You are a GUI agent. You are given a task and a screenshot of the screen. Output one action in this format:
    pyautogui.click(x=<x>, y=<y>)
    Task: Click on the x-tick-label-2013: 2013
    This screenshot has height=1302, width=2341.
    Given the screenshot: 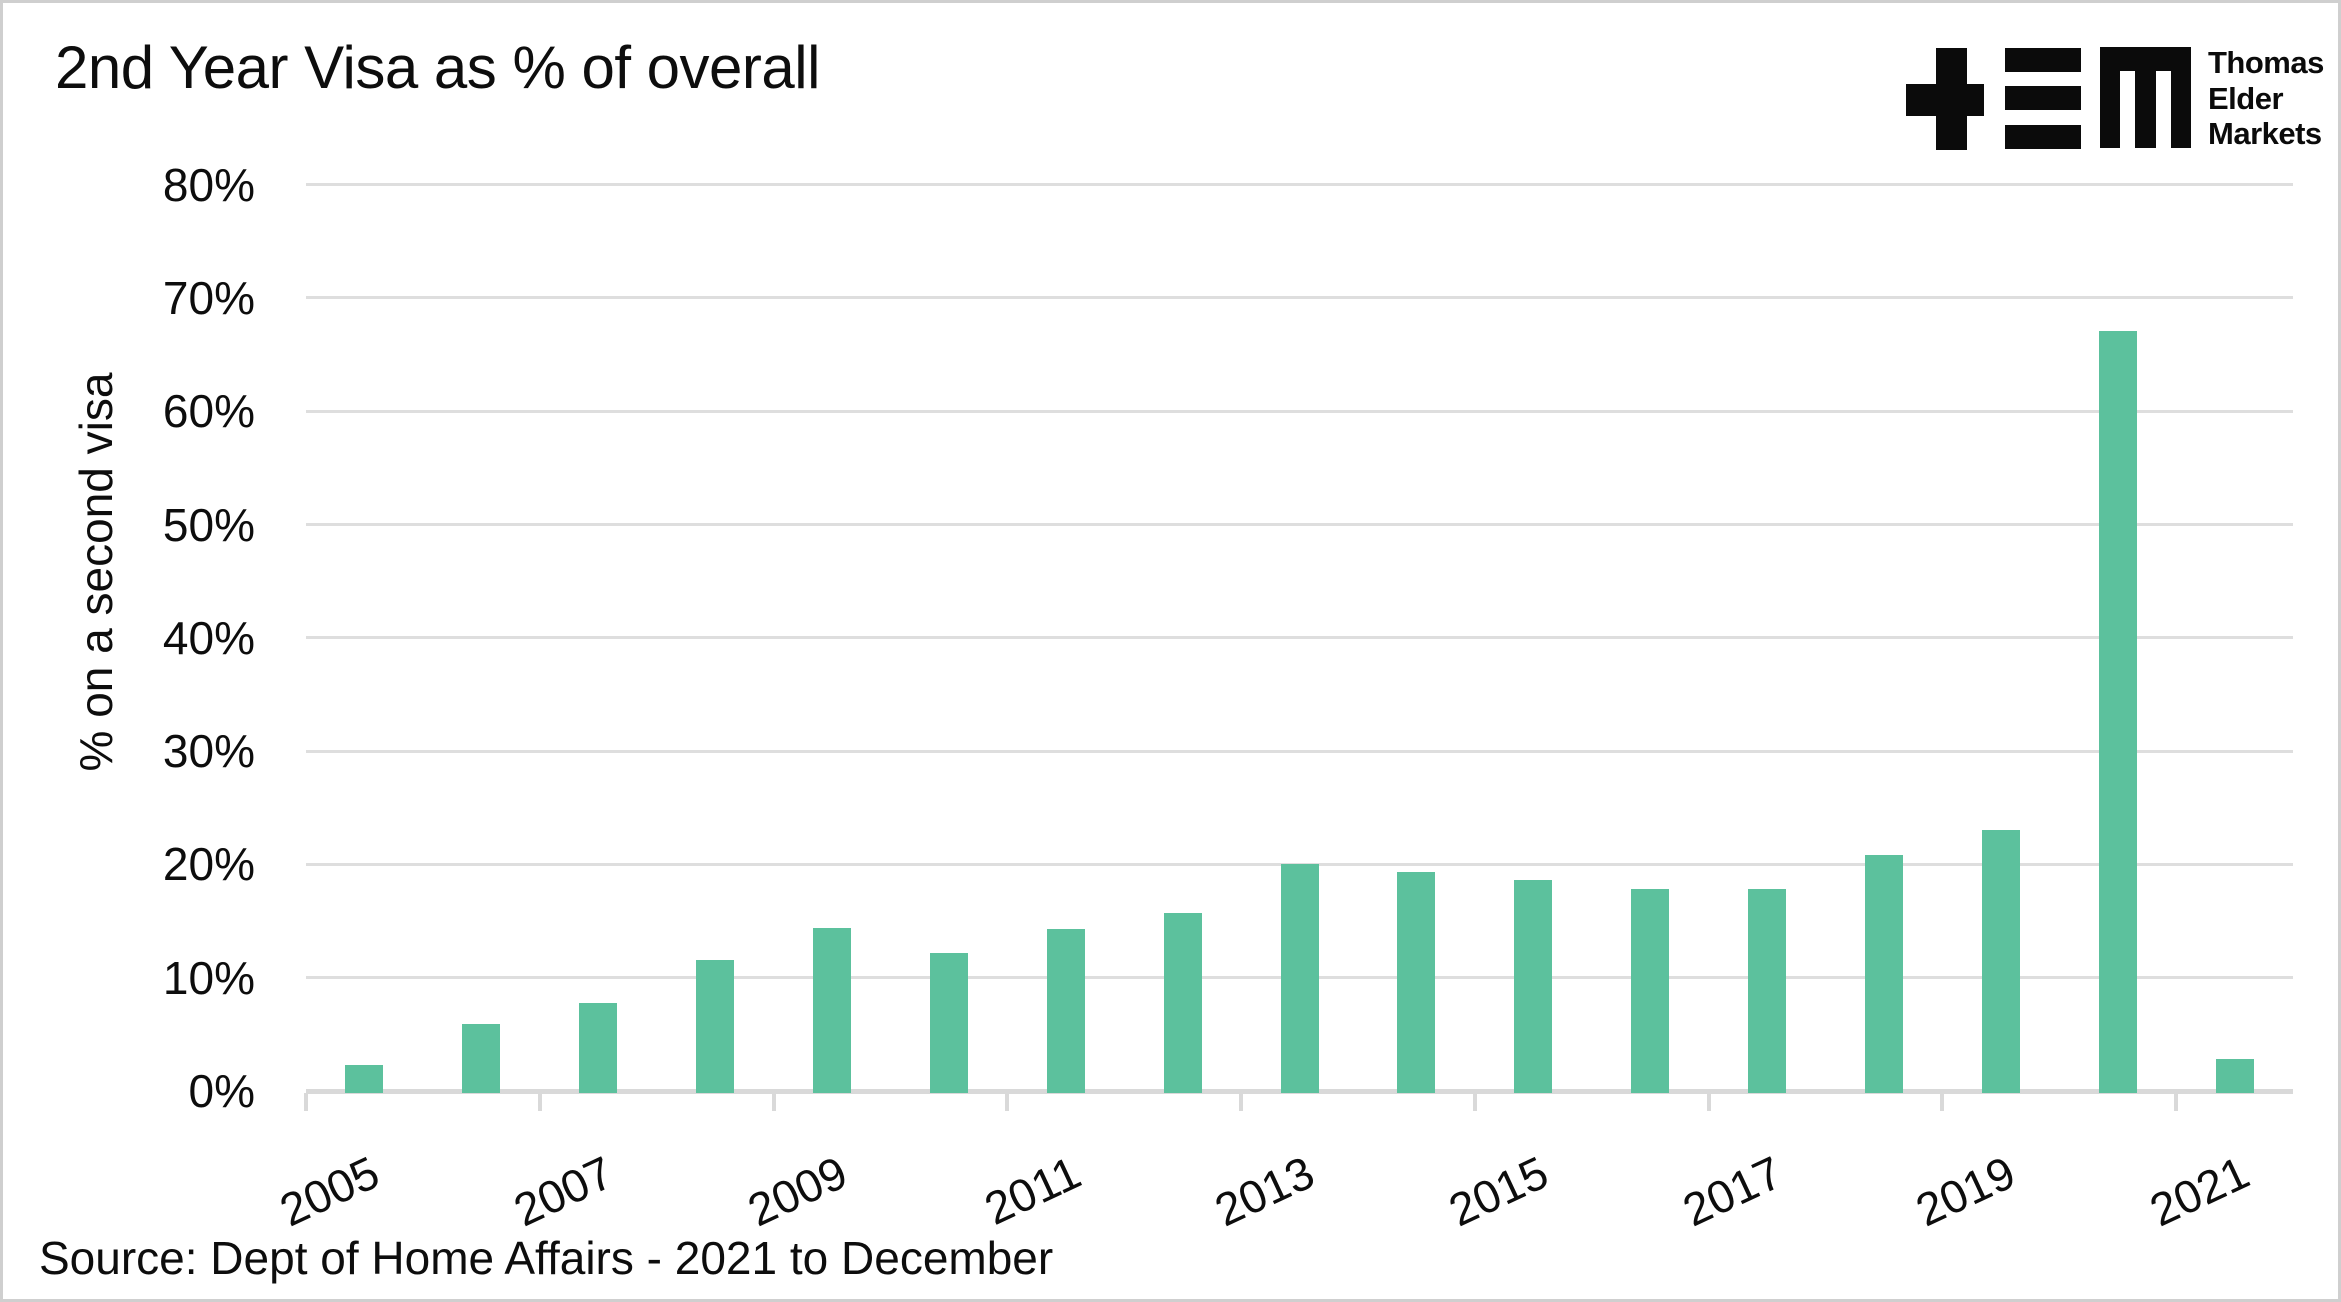 What is the action you would take?
    pyautogui.click(x=1264, y=1191)
    